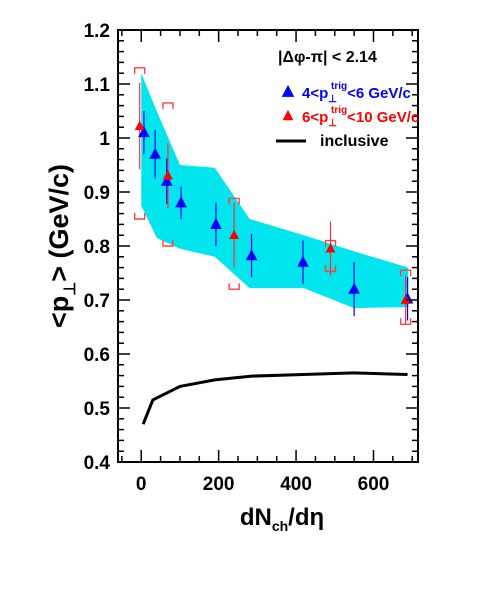 The height and width of the screenshot is (605, 503). I want to click on legend-label: inclusive, so click(354, 141).